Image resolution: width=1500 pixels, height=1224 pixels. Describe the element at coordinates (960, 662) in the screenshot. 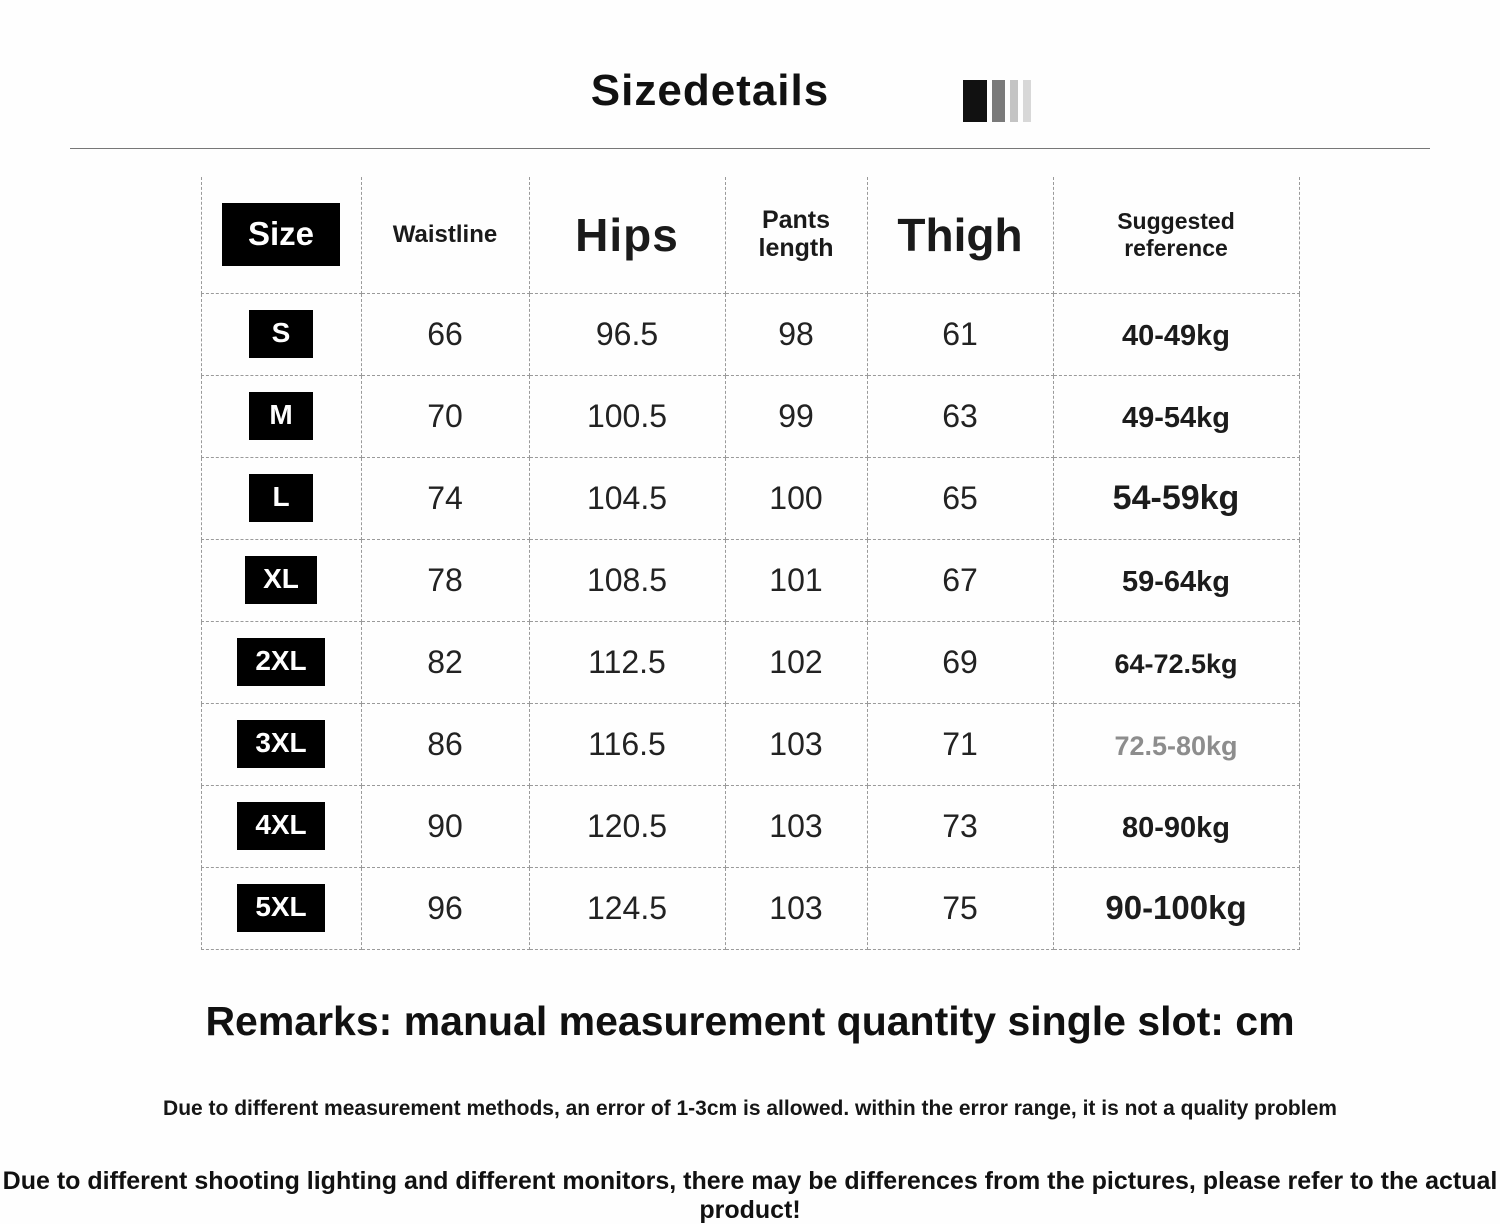

I see `cell-thigh: 69` at that location.